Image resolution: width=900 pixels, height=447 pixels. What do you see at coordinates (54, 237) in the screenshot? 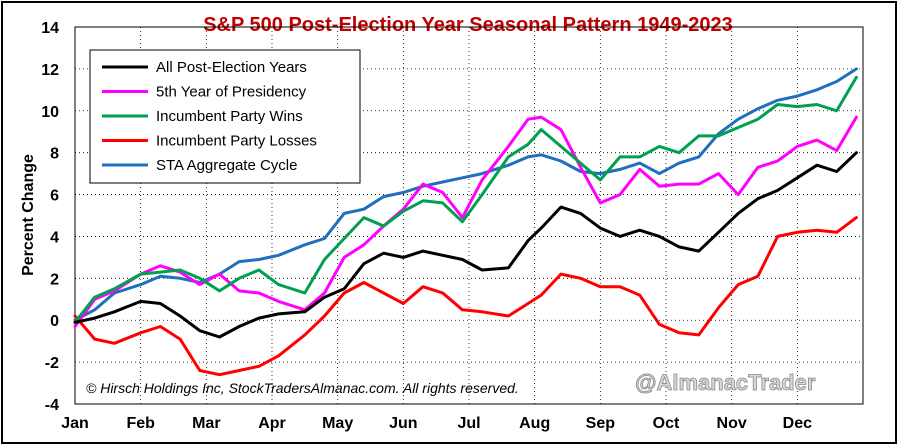
I see `y-tick-label: 4` at bounding box center [54, 237].